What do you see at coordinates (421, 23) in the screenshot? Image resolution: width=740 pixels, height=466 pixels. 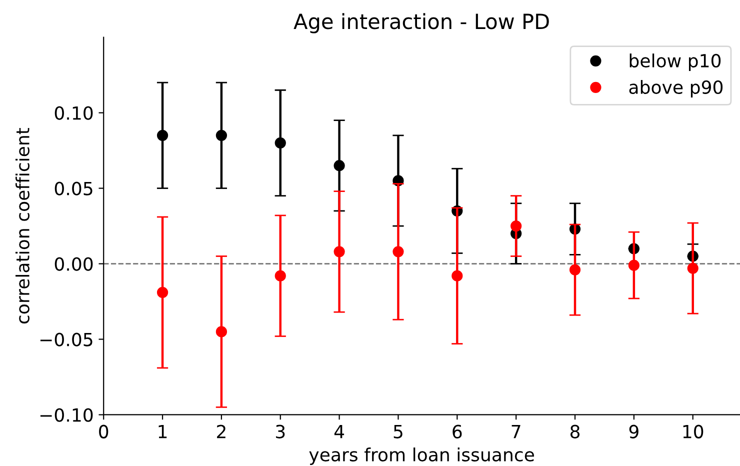 I see `chart-title: Age interaction - Low PD` at bounding box center [421, 23].